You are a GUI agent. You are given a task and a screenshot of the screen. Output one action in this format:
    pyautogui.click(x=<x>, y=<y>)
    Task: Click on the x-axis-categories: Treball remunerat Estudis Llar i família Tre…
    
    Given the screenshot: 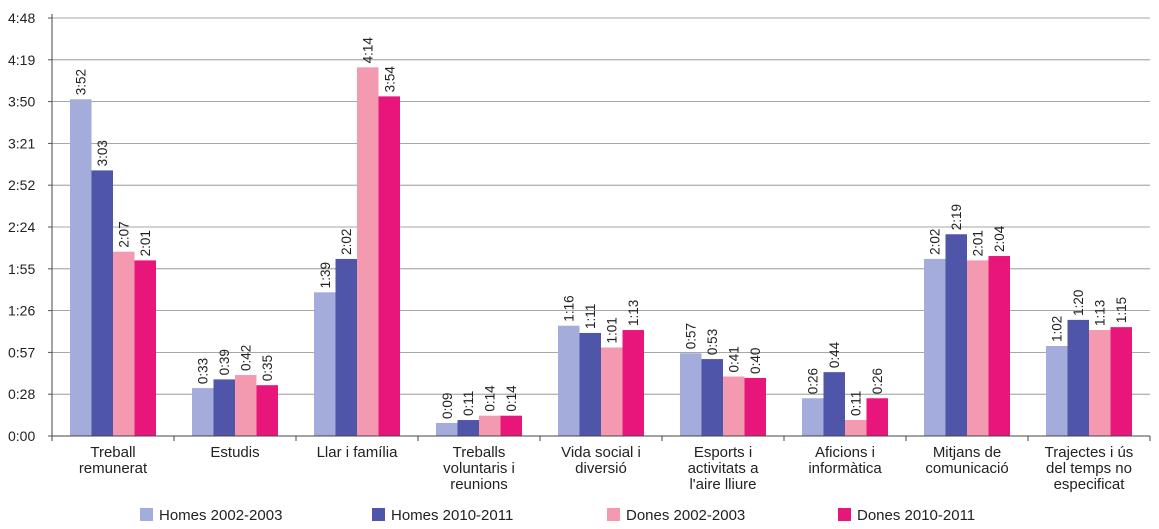 What is the action you would take?
    pyautogui.click(x=606, y=468)
    